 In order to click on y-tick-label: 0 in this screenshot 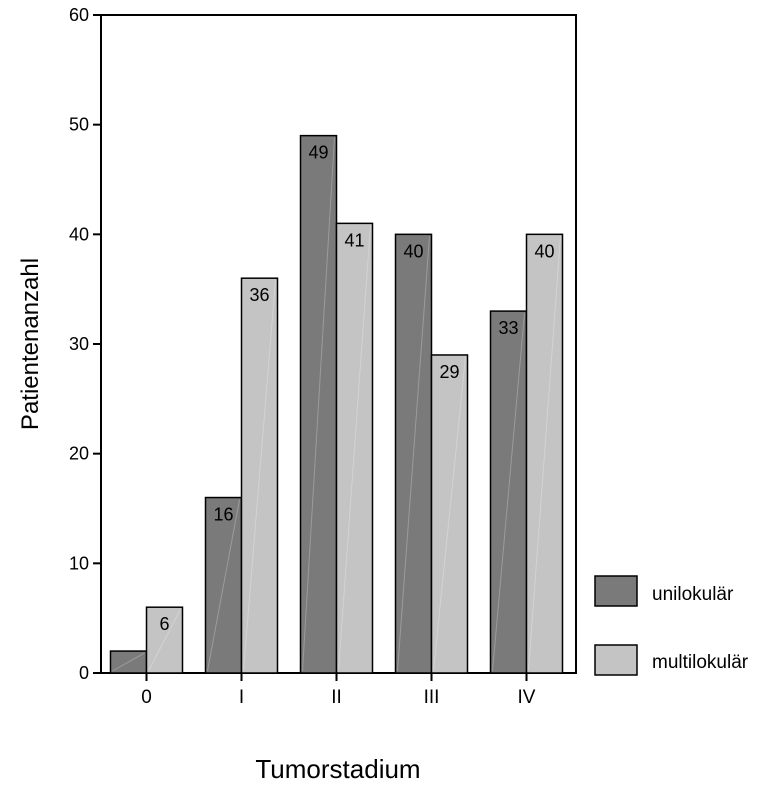, I will do `click(84, 673)`.